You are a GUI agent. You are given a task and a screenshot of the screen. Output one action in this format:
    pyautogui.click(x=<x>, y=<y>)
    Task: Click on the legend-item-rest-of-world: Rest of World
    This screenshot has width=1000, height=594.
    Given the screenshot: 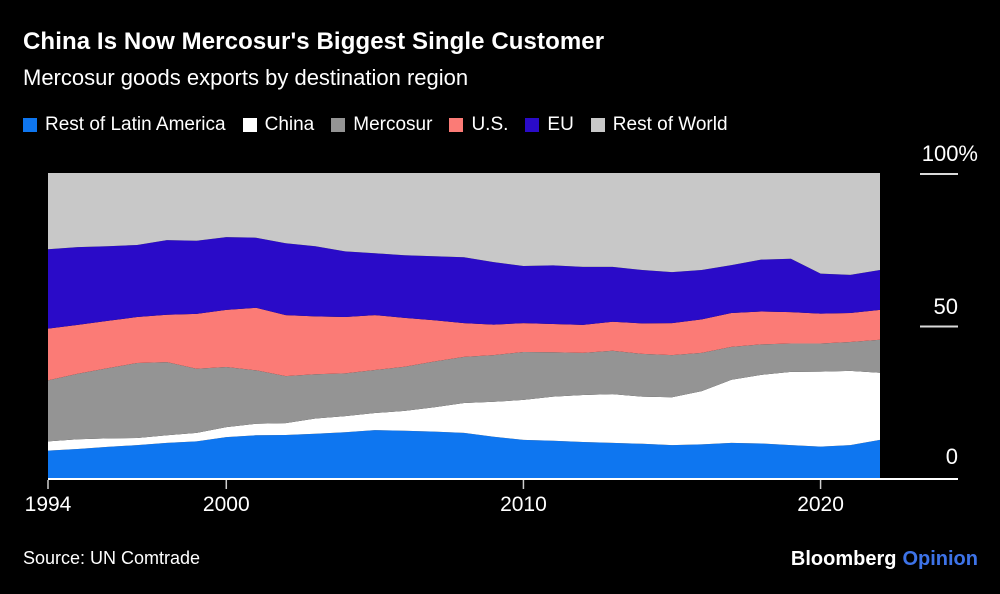 What is the action you would take?
    pyautogui.click(x=659, y=125)
    